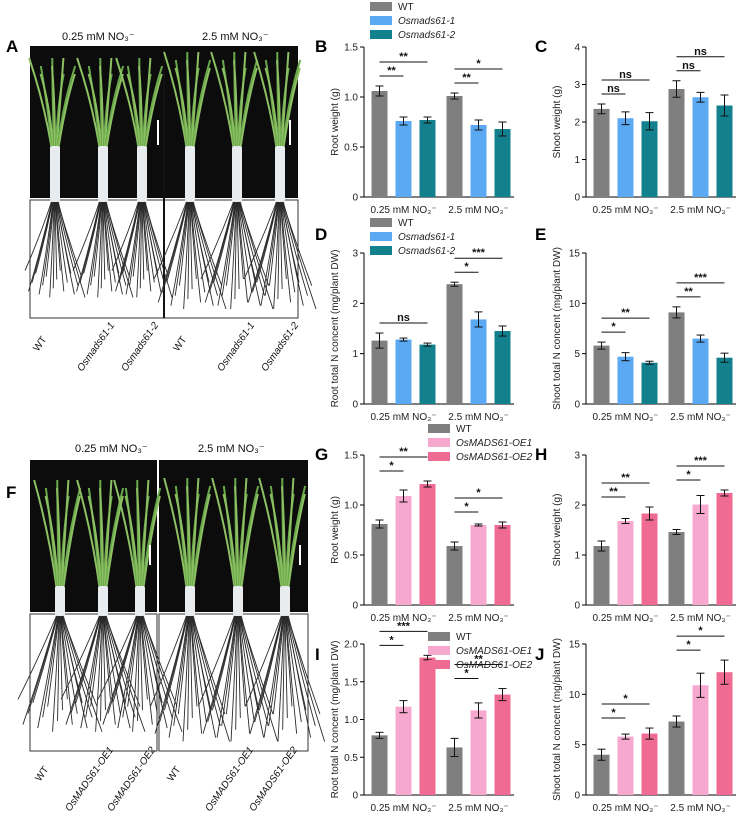 This screenshot has width=741, height=840. I want to click on panel-a-condition-low: 0.25 mM NO₃⁻, so click(98, 37).